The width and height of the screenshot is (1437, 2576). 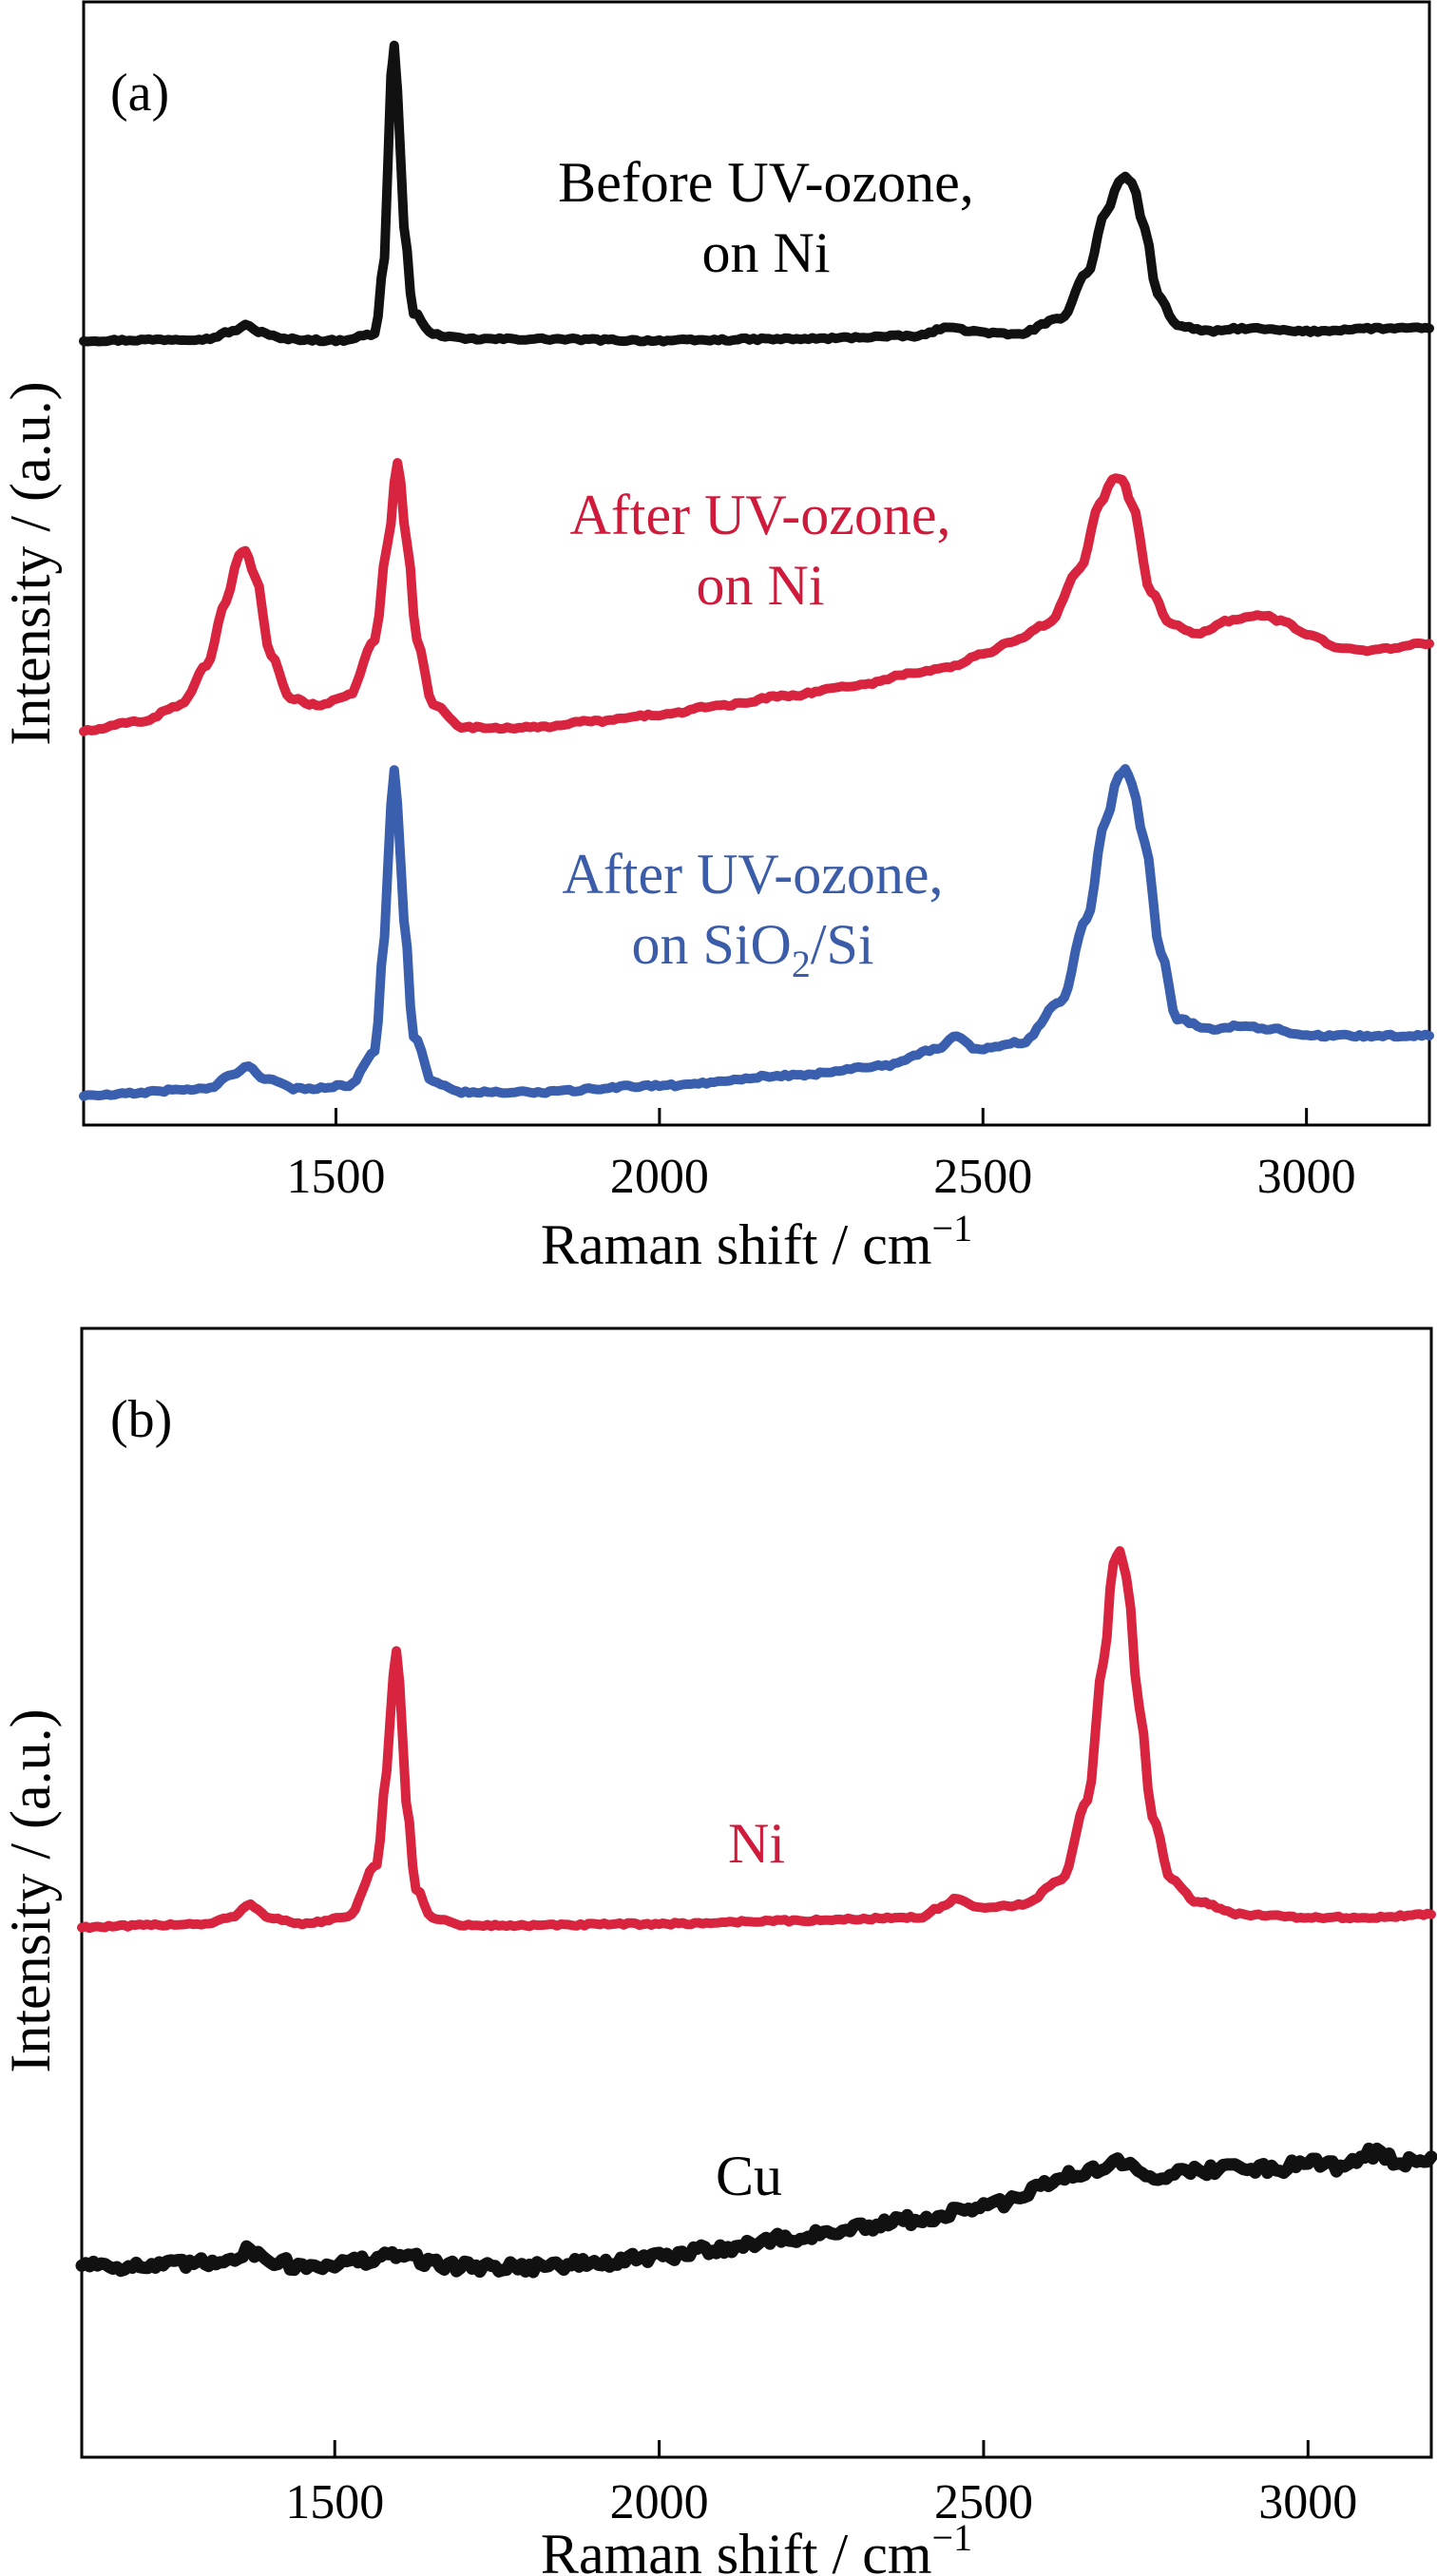 I want to click on series-label-ni: Ni, so click(x=756, y=1843).